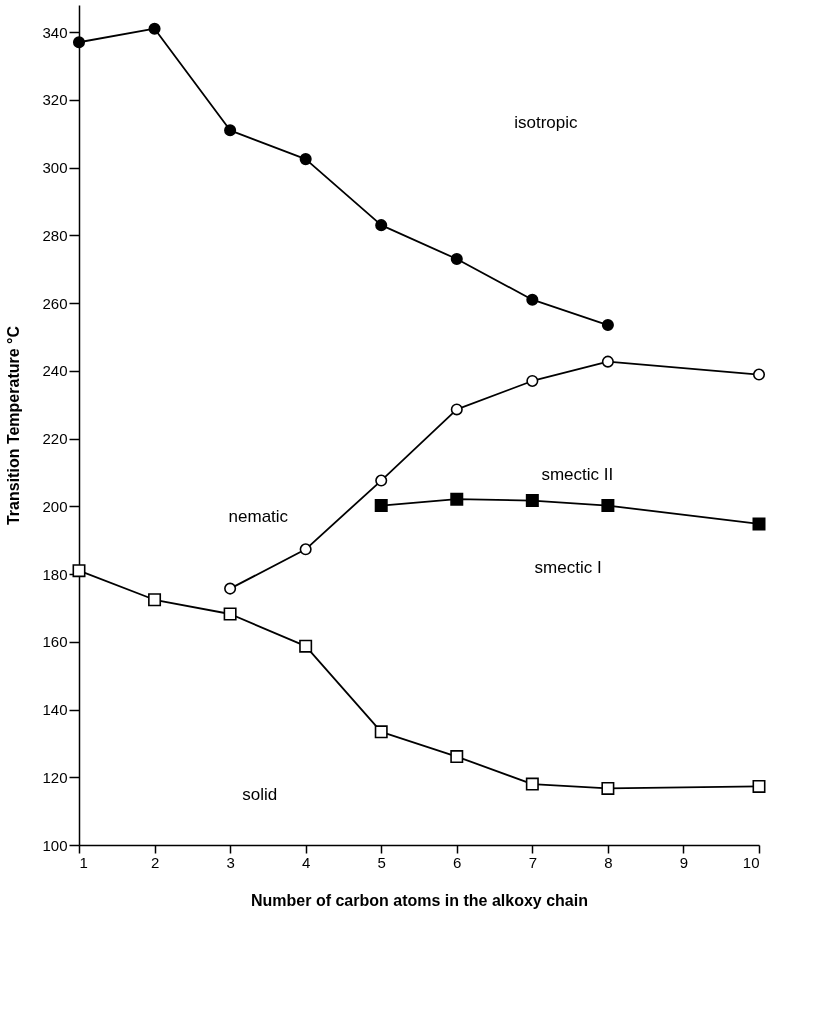  I want to click on annotation: nematic, so click(258, 517).